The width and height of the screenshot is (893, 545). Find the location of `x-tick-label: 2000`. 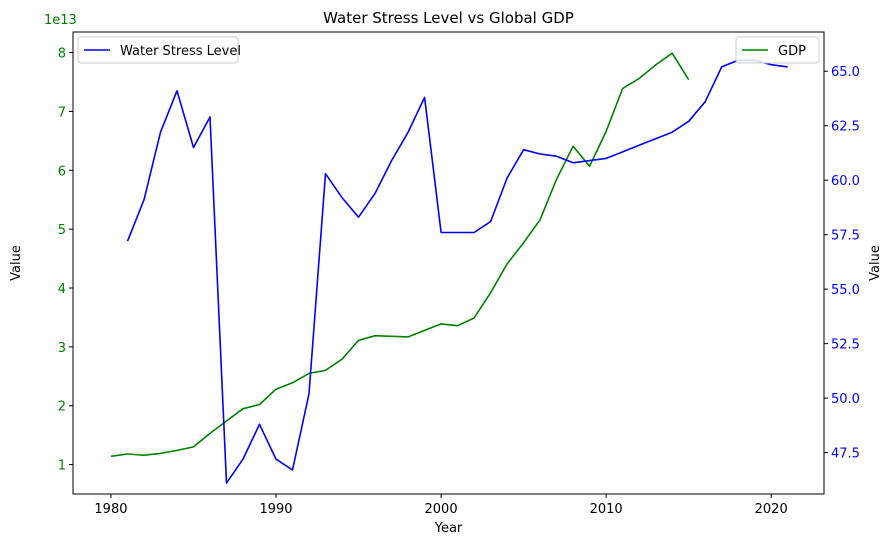

x-tick-label: 2000 is located at coordinates (441, 509).